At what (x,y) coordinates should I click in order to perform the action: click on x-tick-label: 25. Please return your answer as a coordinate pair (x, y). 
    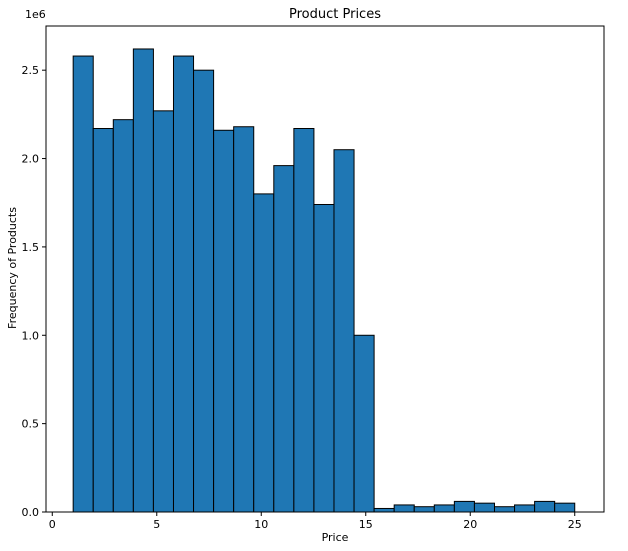
    Looking at the image, I should click on (575, 524).